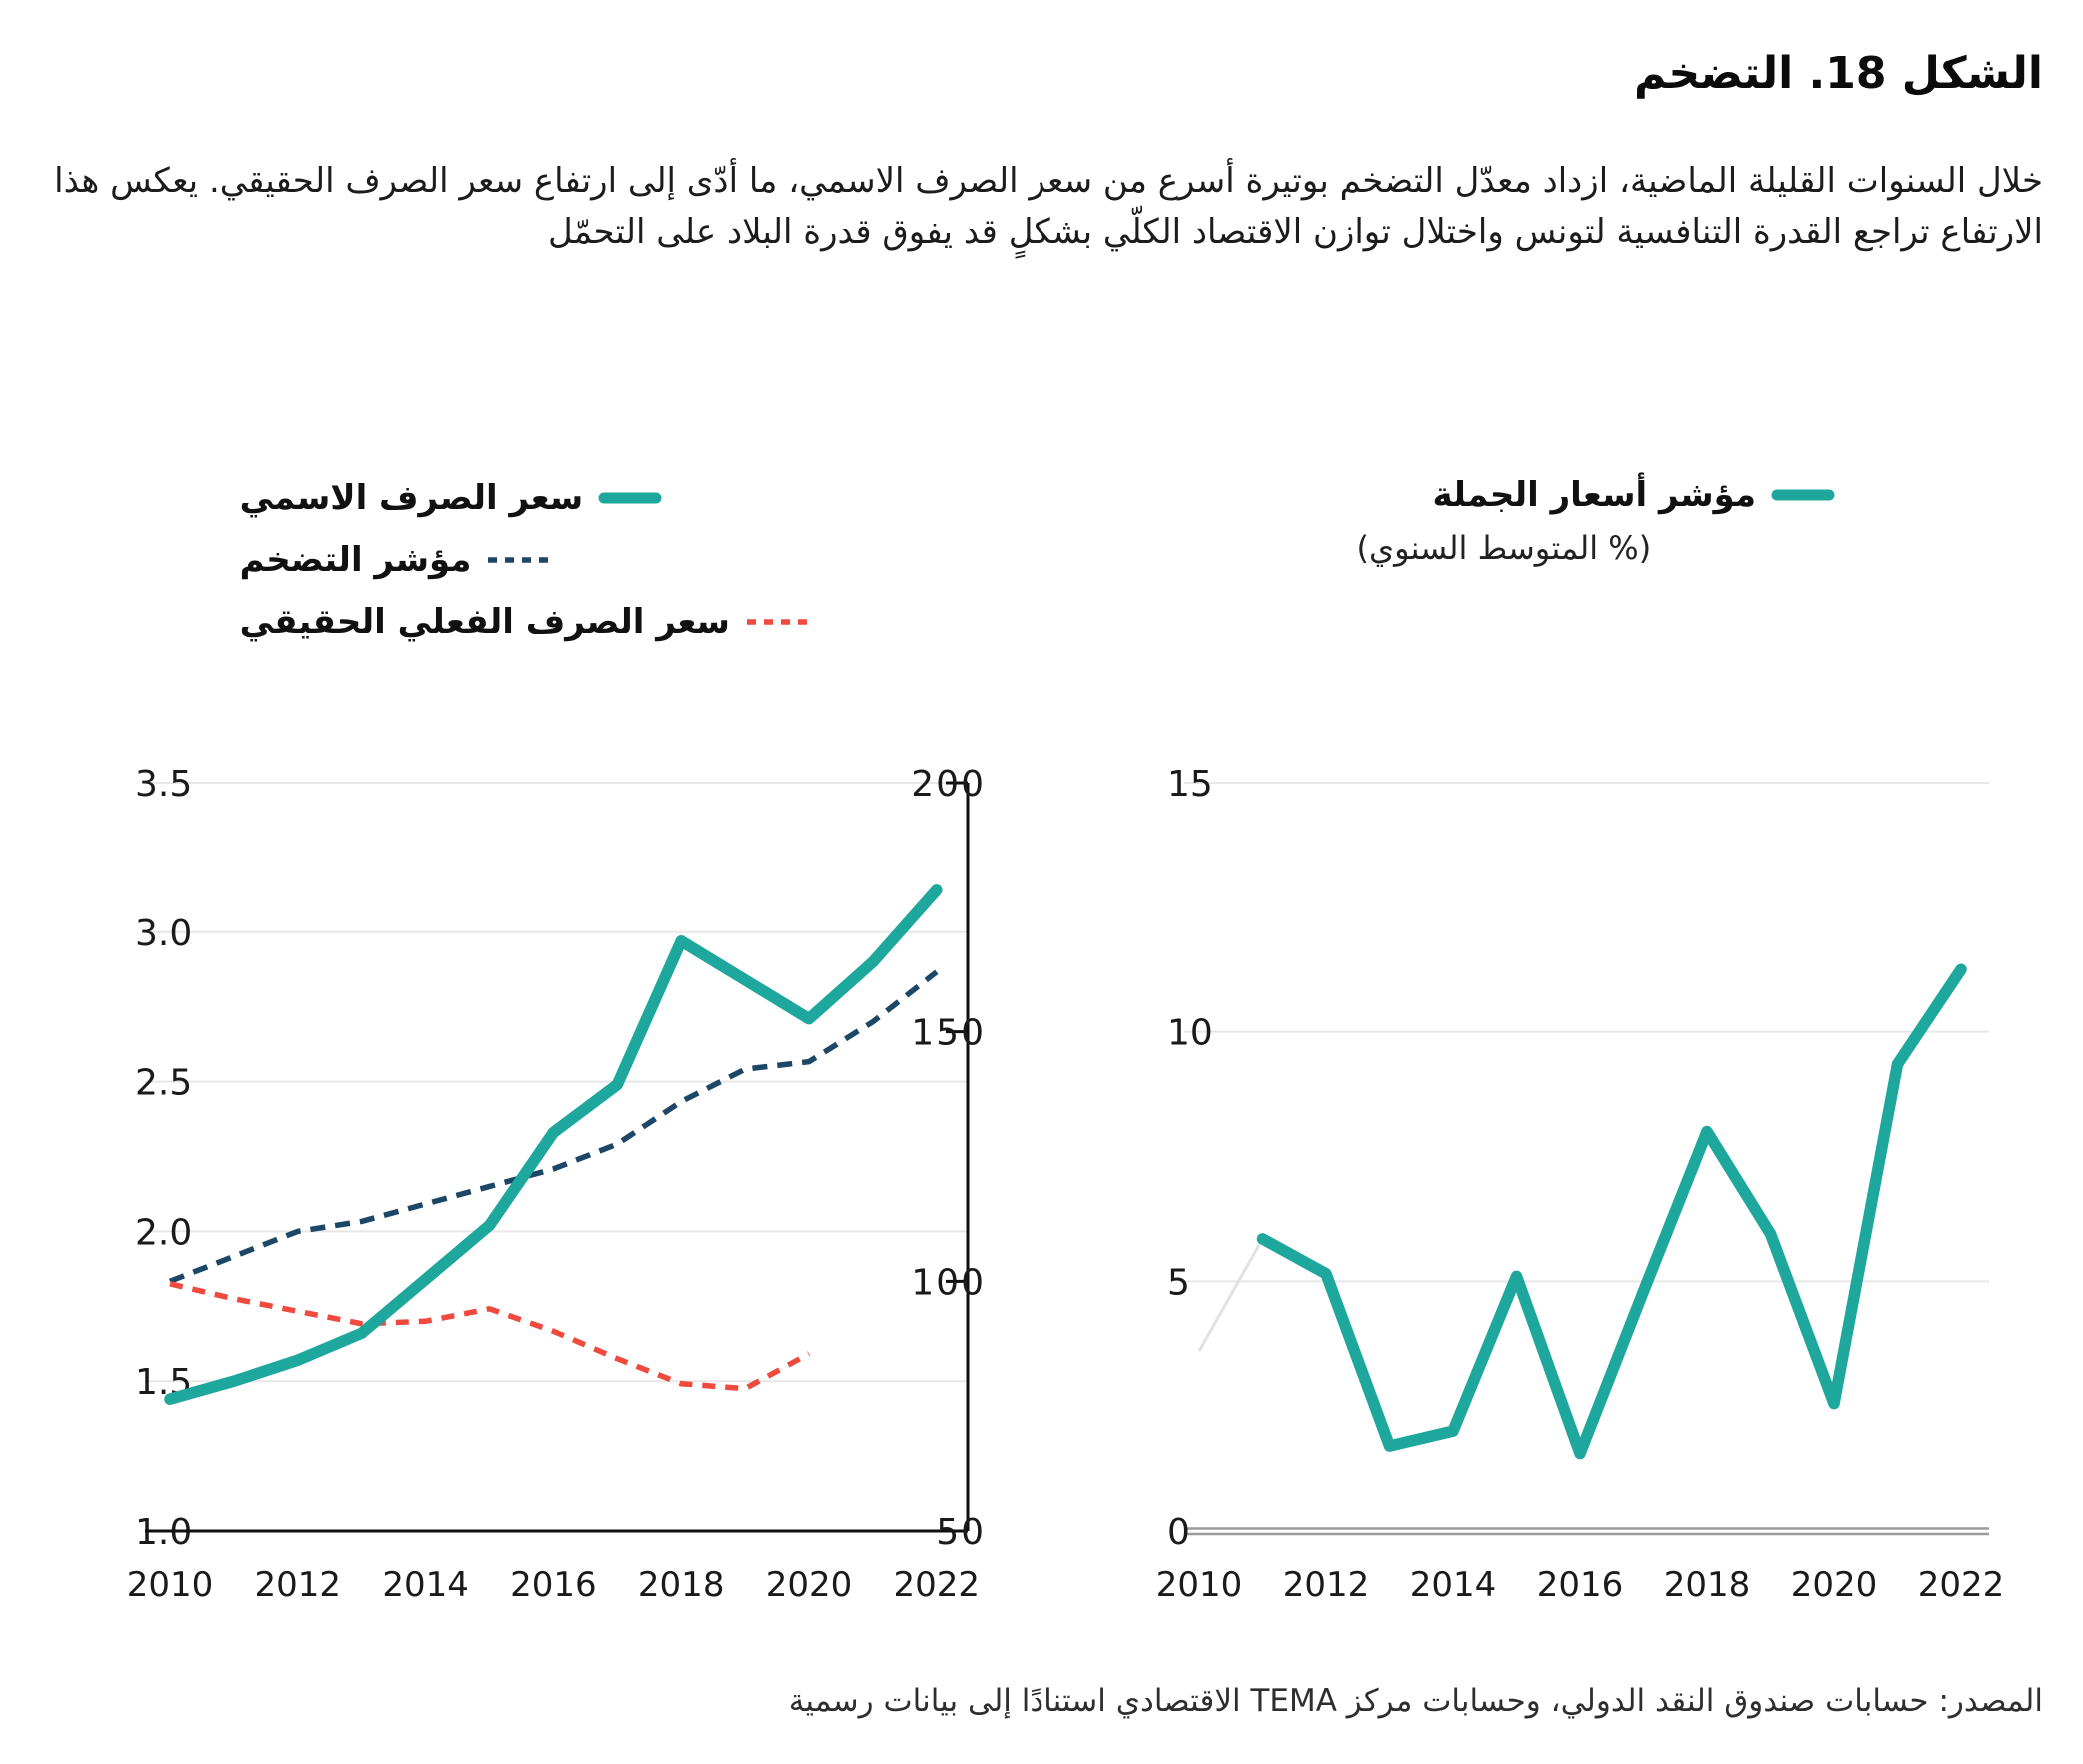 This screenshot has height=1764, width=2083. Describe the element at coordinates (355, 560) in the screenshot. I see `legend-label-inflation-index: مؤشر التضخم` at that location.